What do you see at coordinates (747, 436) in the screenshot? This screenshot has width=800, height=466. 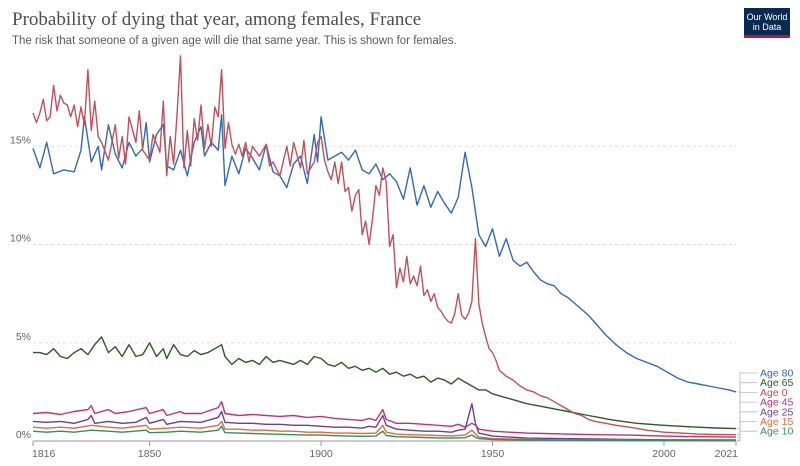 I see `legend-connector` at bounding box center [747, 436].